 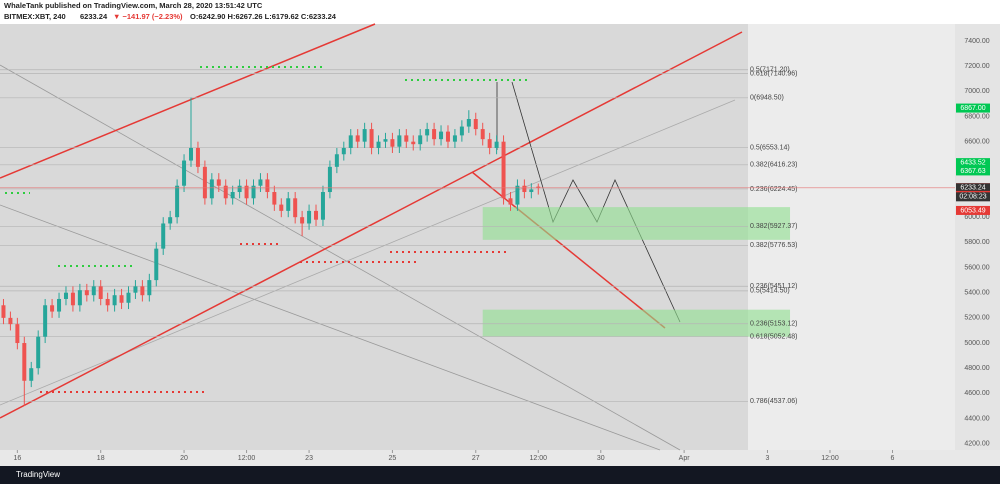 What do you see at coordinates (976, 343) in the screenshot?
I see `y-tick-label: 5000.00` at bounding box center [976, 343].